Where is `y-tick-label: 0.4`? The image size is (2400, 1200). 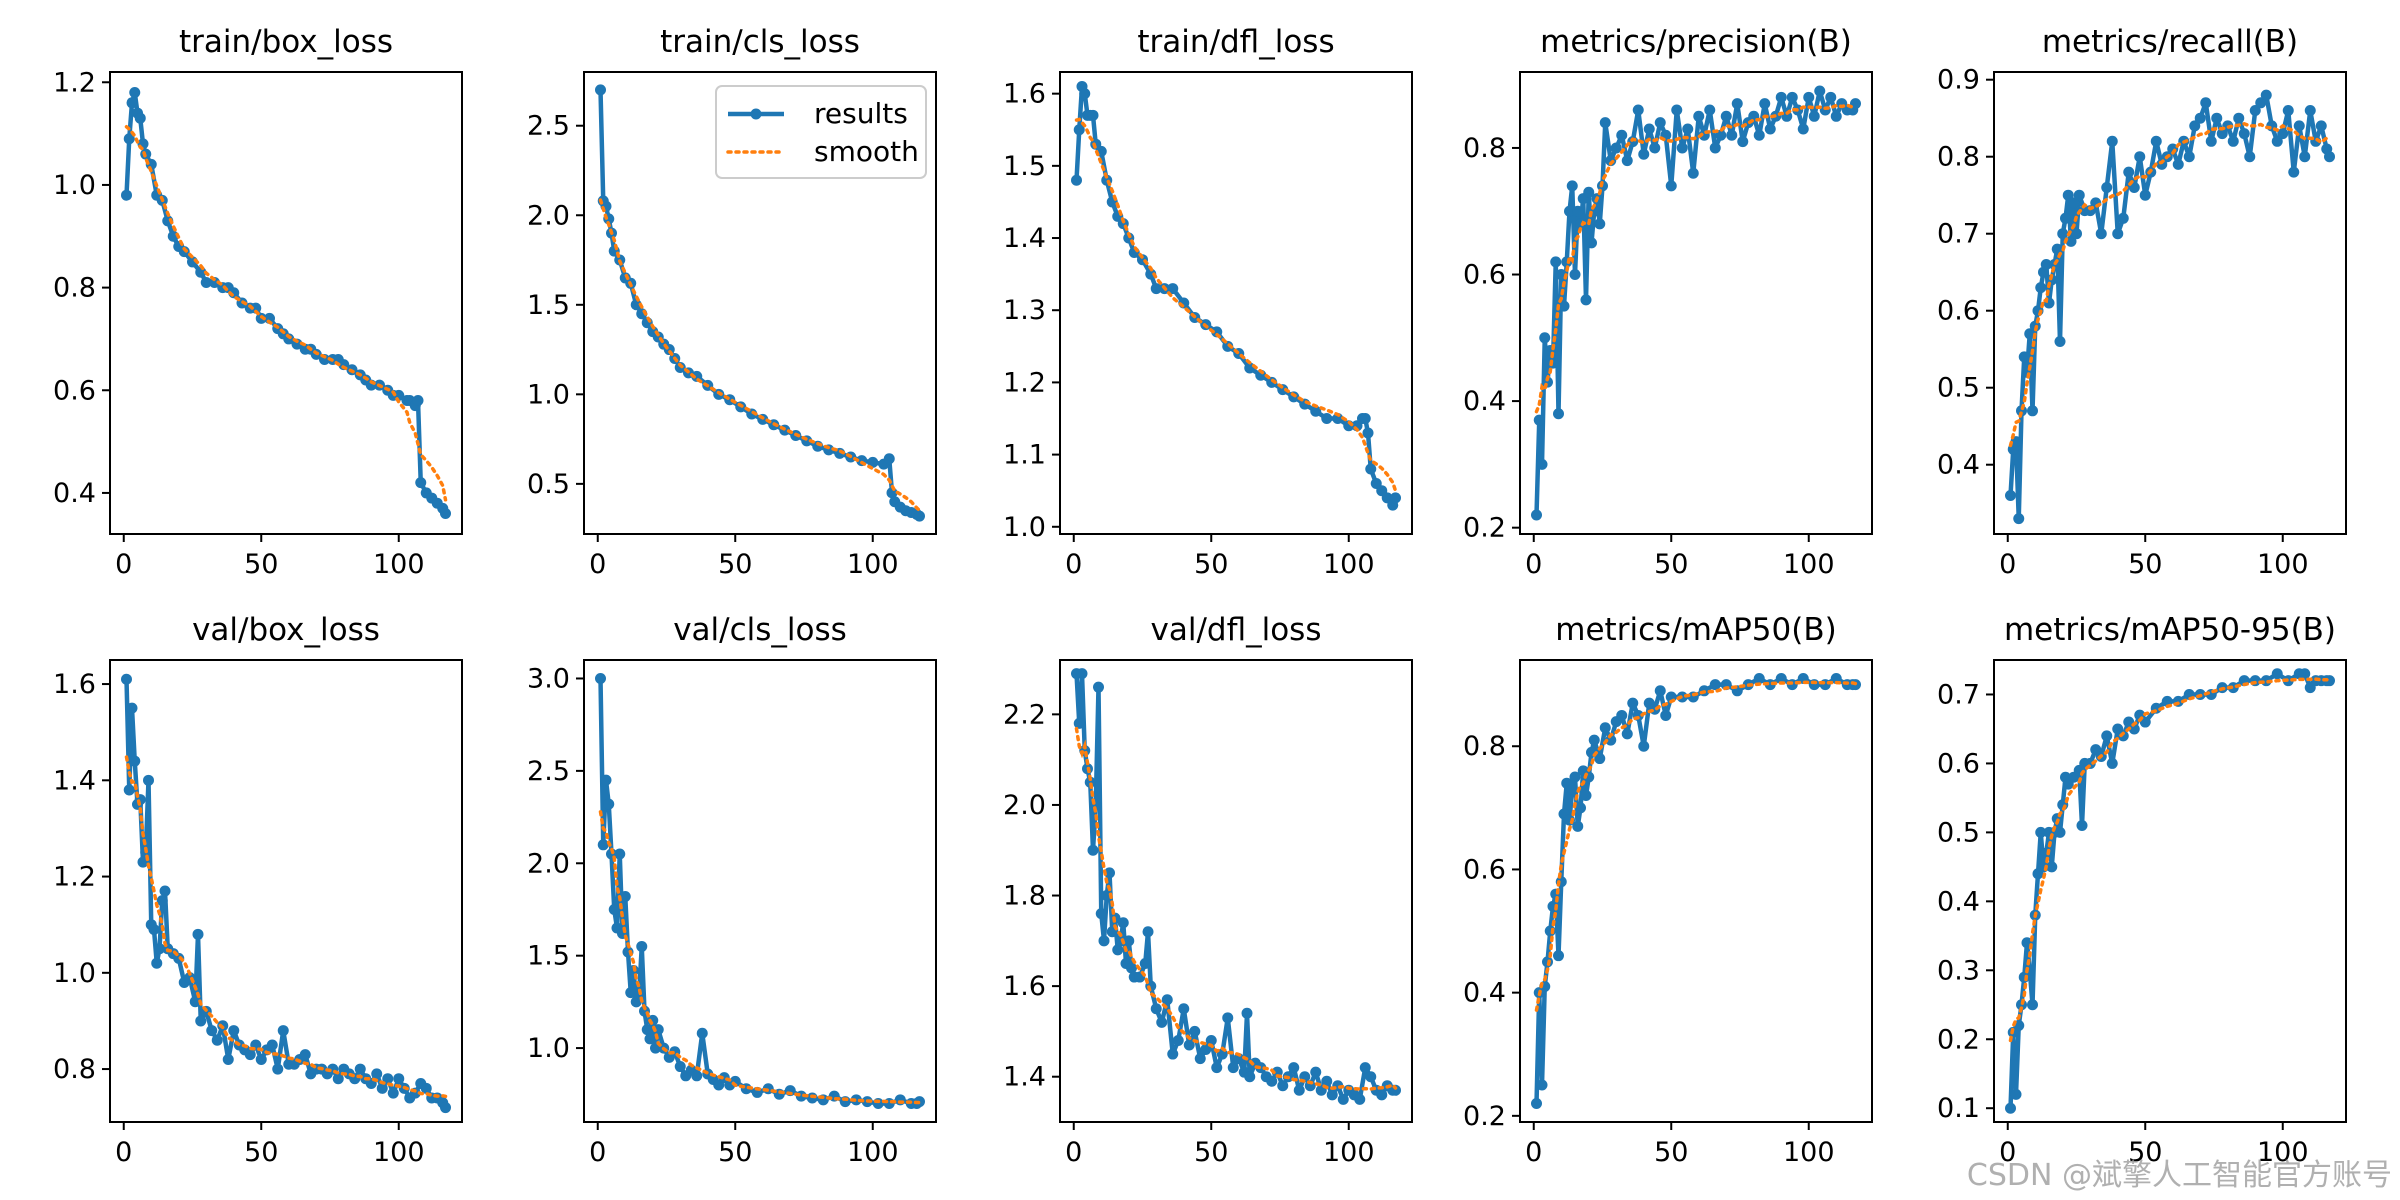 y-tick-label: 0.4 is located at coordinates (1958, 901).